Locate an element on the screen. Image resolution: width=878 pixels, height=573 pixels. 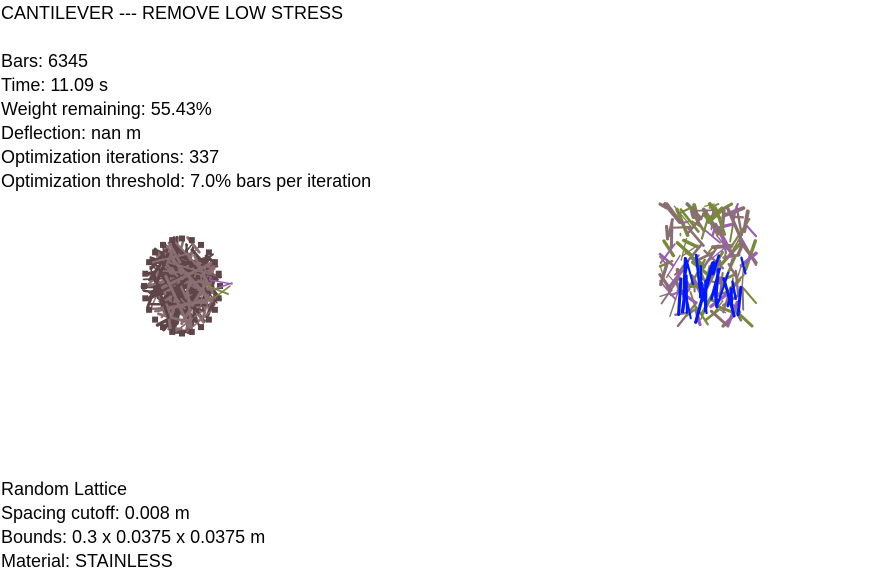
lattice-view-side is located at coordinates (708, 266).